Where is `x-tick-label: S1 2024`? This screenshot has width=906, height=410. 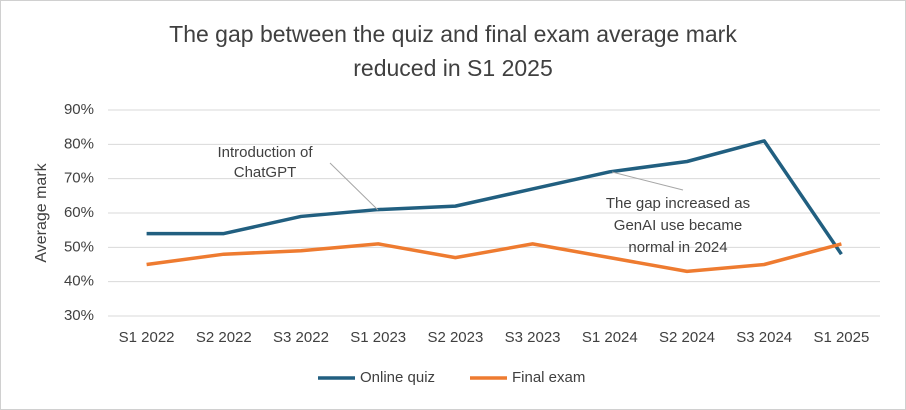
x-tick-label: S1 2024 is located at coordinates (610, 337).